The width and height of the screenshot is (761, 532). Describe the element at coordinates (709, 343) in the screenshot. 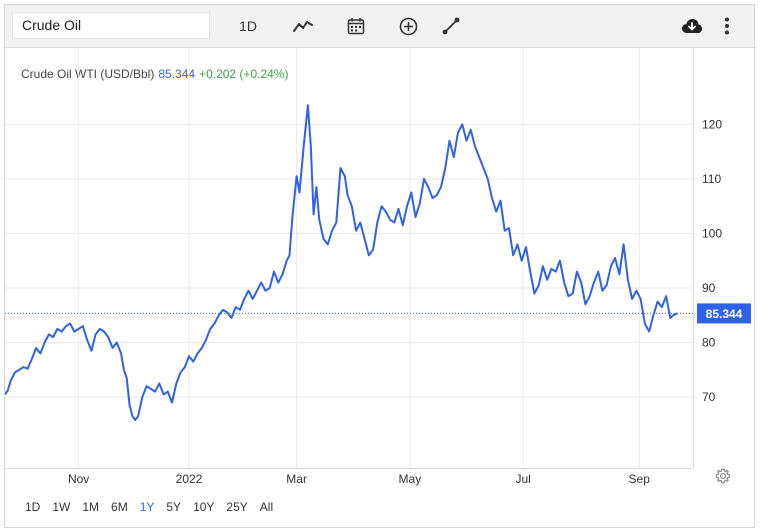

I see `y-tick-label: 80` at that location.